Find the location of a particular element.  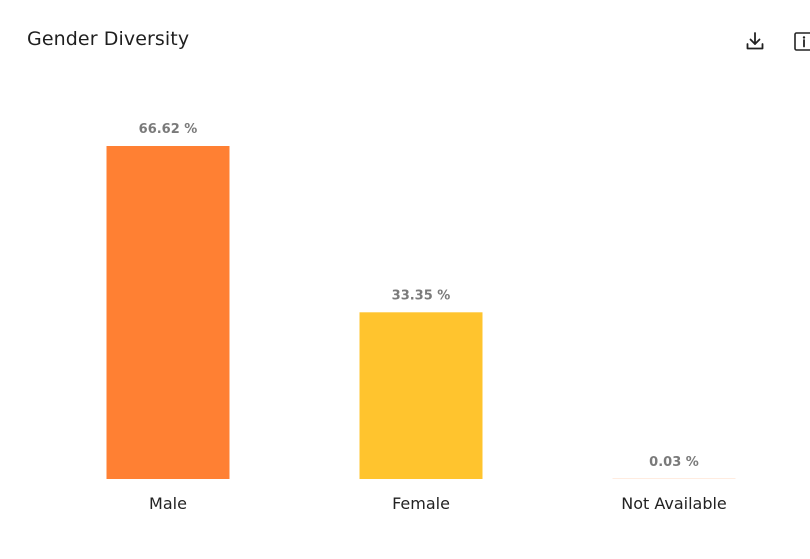

bar-female is located at coordinates (421, 395).